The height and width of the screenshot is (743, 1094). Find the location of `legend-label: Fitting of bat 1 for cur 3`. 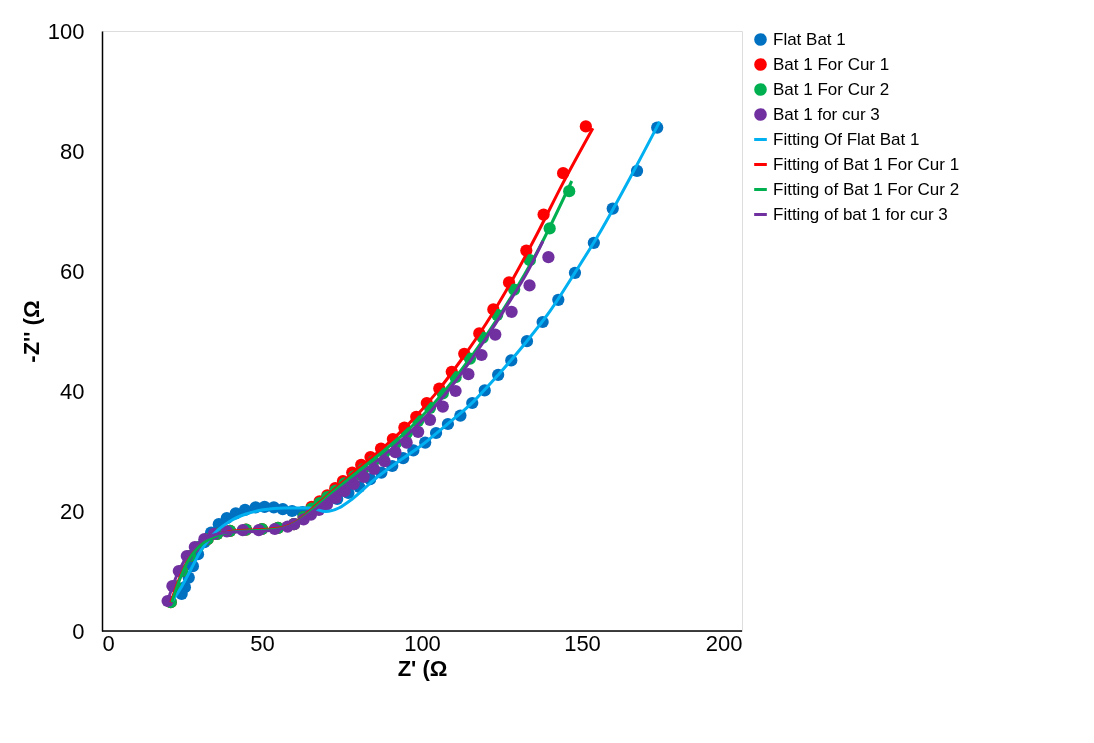

legend-label: Fitting of bat 1 for cur 3 is located at coordinates (860, 214).